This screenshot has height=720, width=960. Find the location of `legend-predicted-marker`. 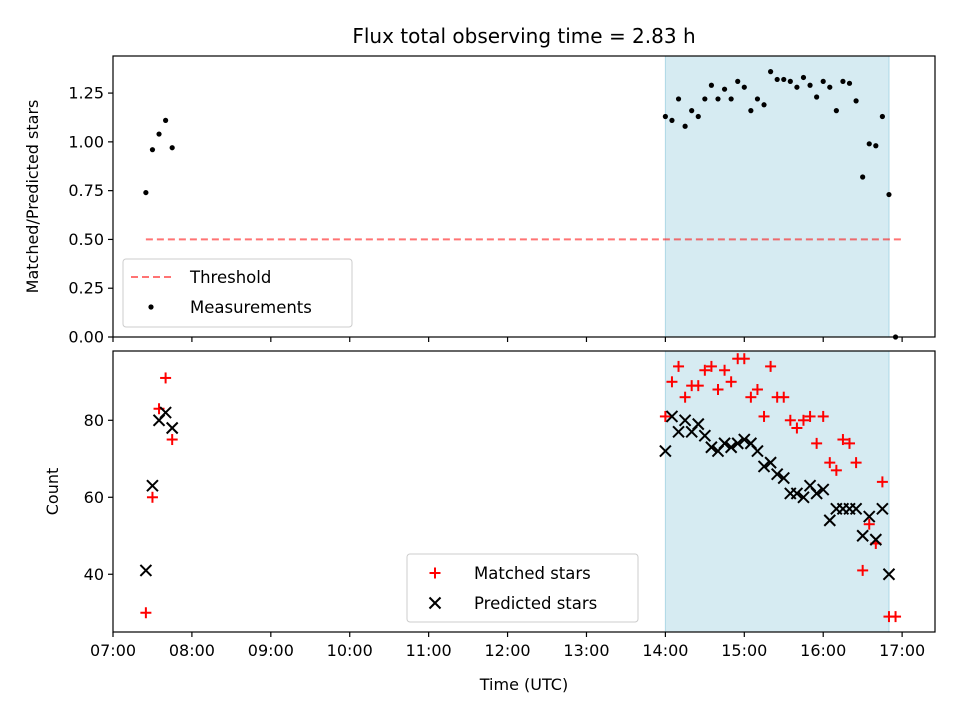

legend-predicted-marker is located at coordinates (435, 603).